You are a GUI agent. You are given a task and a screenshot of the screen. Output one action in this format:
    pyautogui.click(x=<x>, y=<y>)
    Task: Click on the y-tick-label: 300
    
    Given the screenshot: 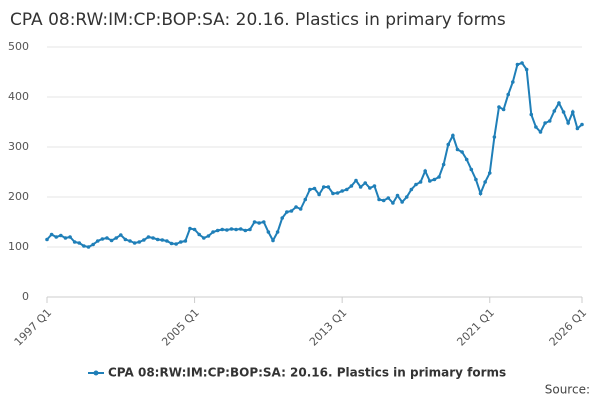 What is the action you would take?
    pyautogui.click(x=18, y=146)
    